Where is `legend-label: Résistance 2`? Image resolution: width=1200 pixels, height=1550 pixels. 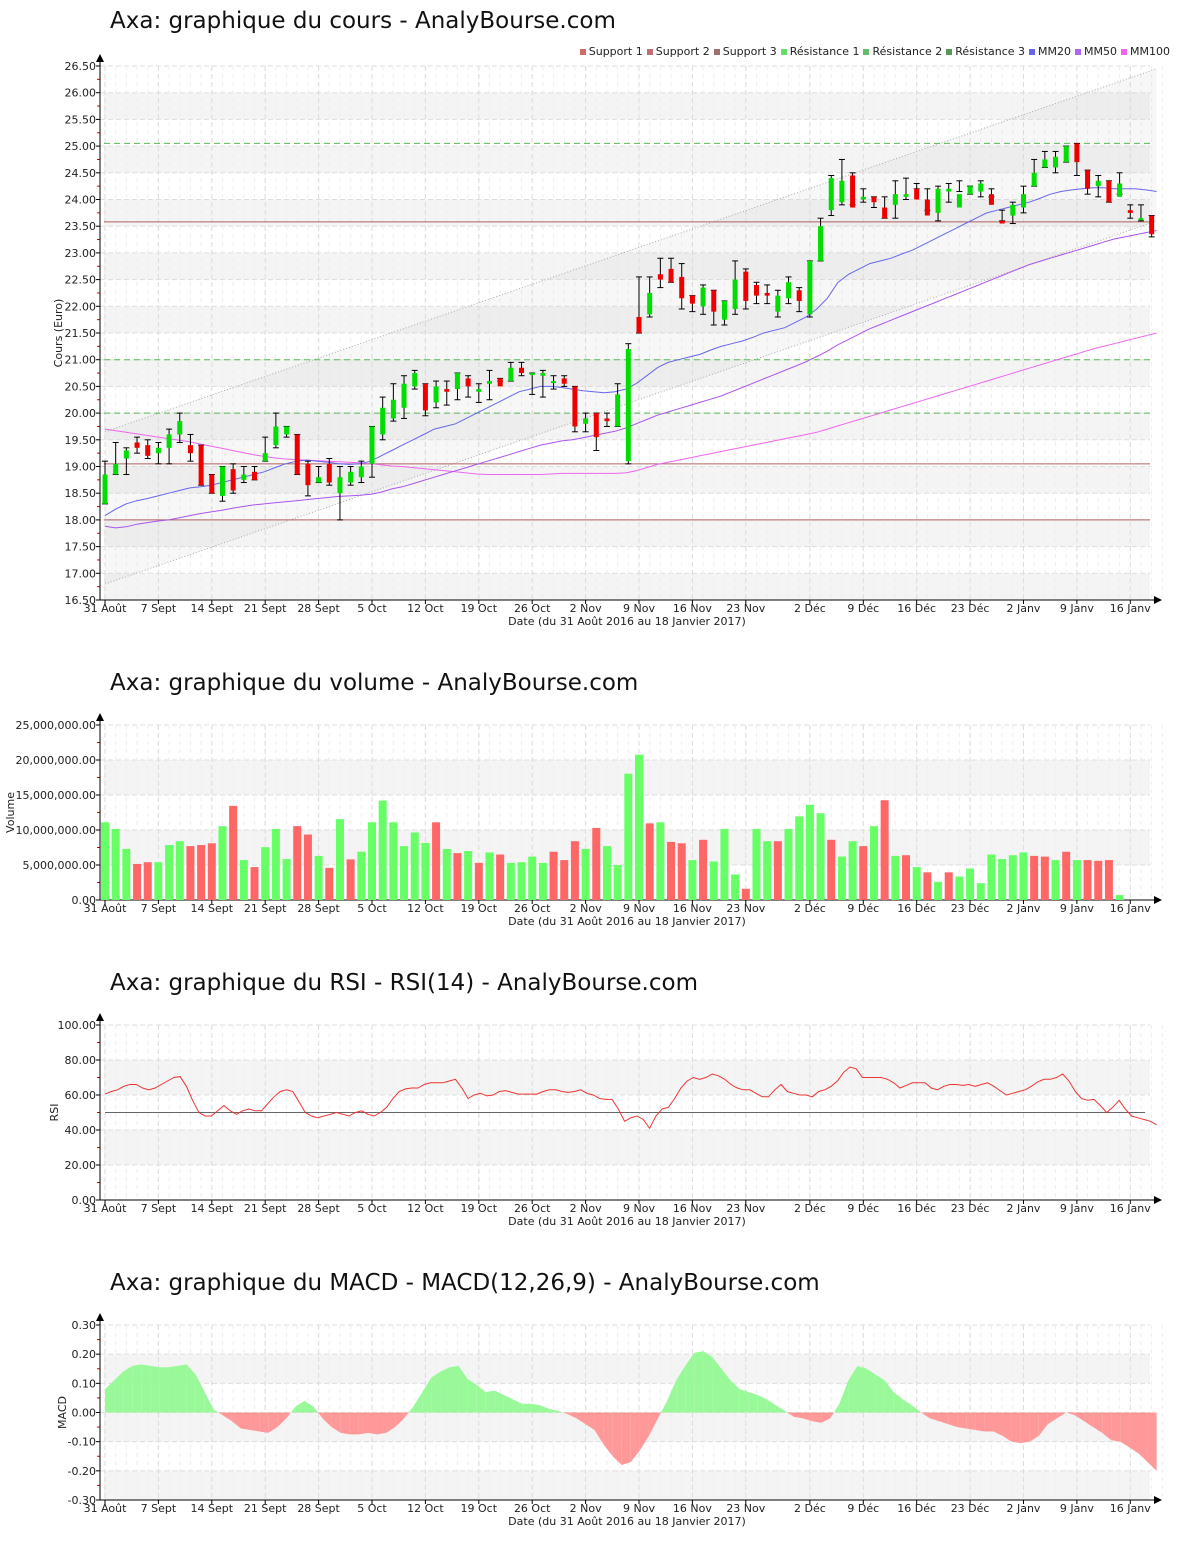 legend-label: Résistance 2 is located at coordinates (907, 51).